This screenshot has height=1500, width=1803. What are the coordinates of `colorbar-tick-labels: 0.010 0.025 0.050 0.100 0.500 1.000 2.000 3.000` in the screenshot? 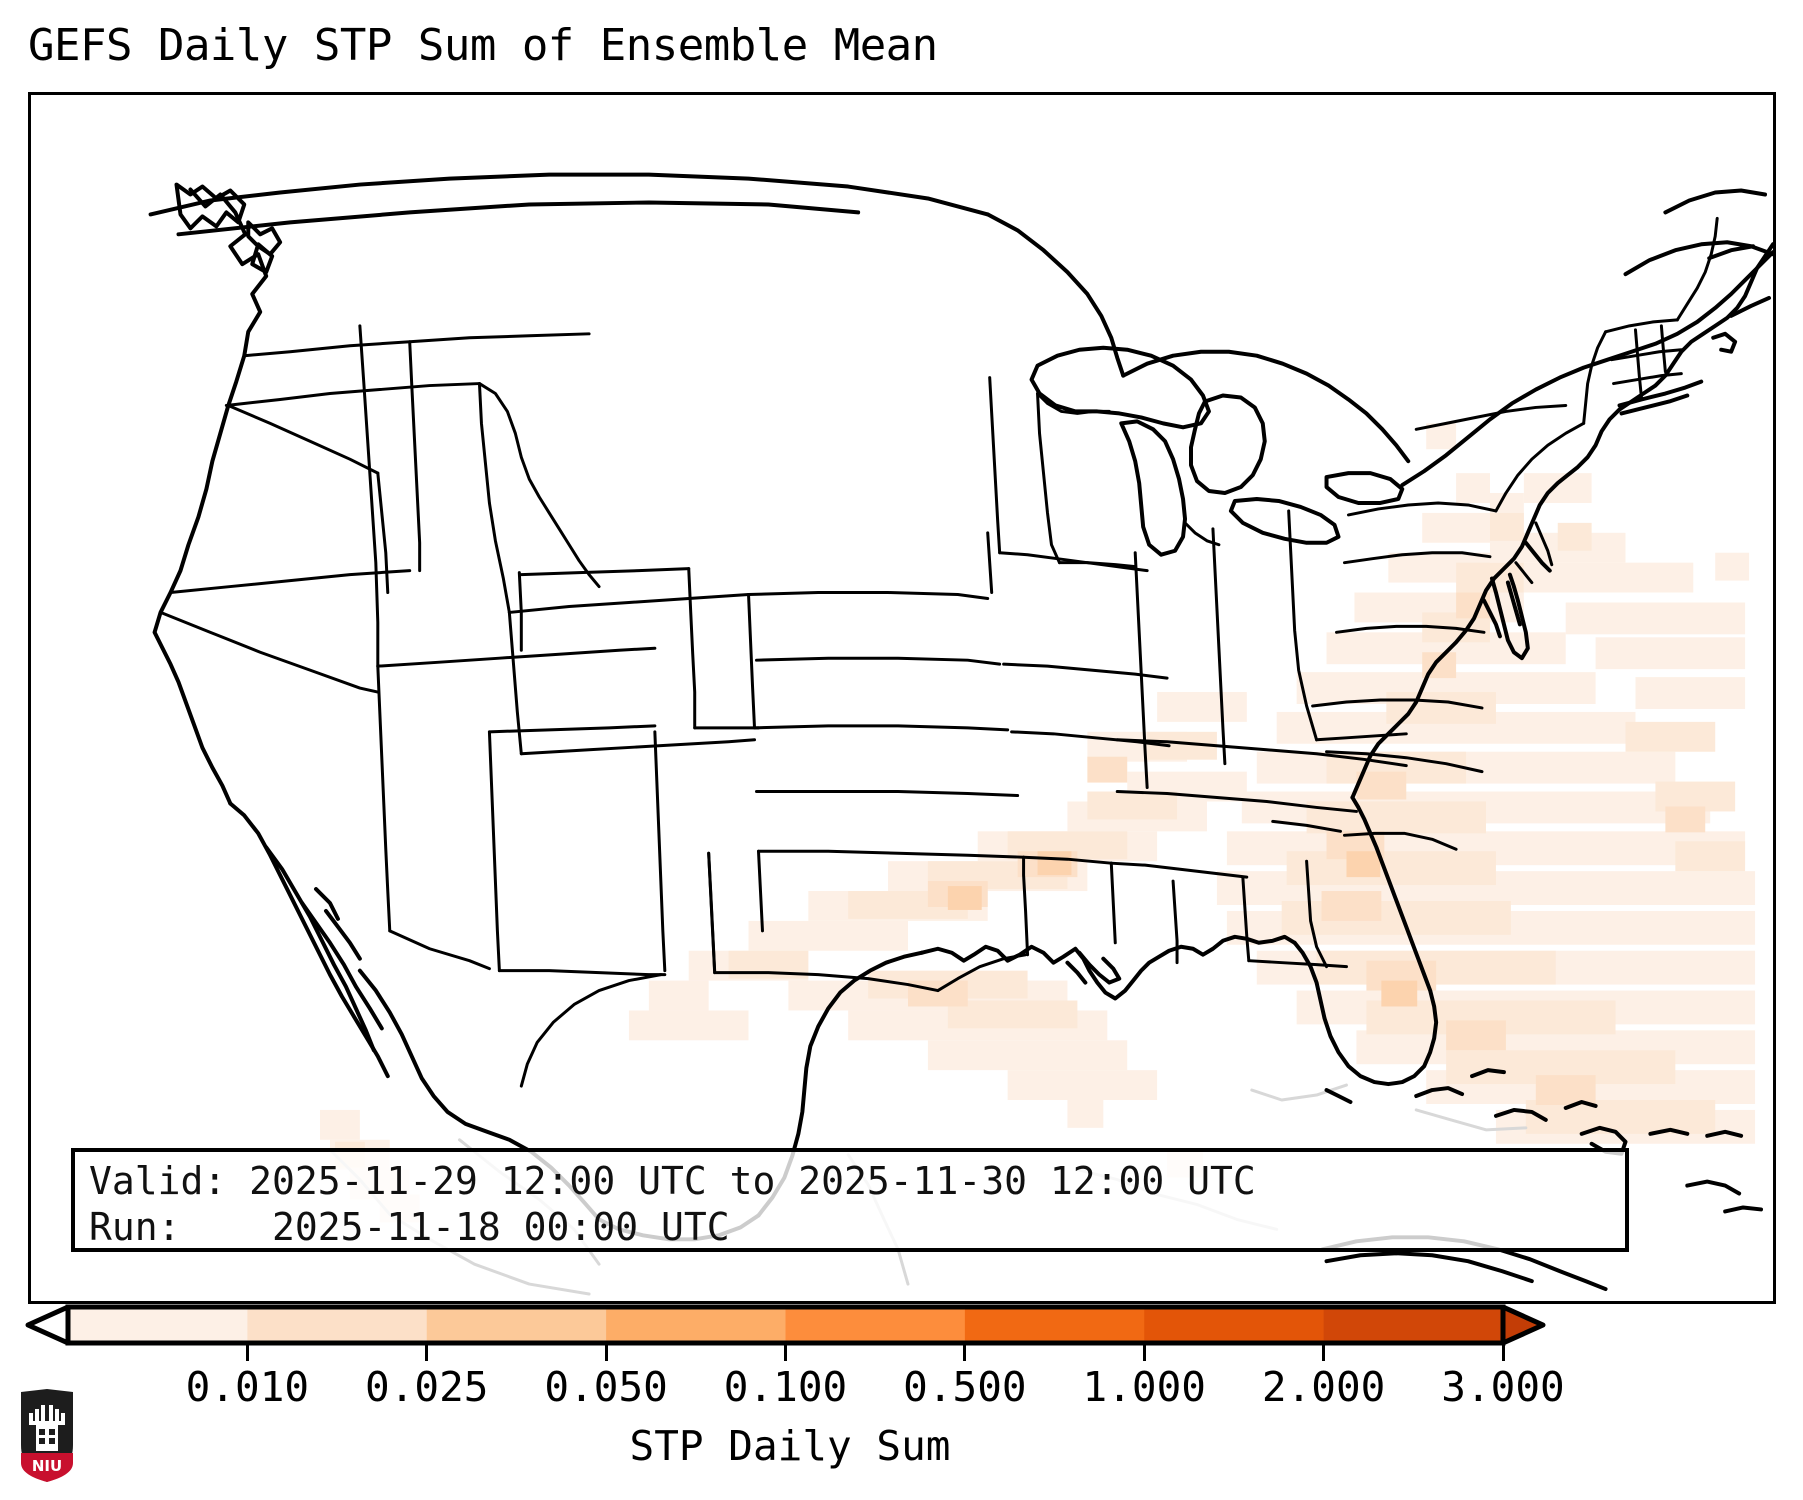 It's located at (901, 1389).